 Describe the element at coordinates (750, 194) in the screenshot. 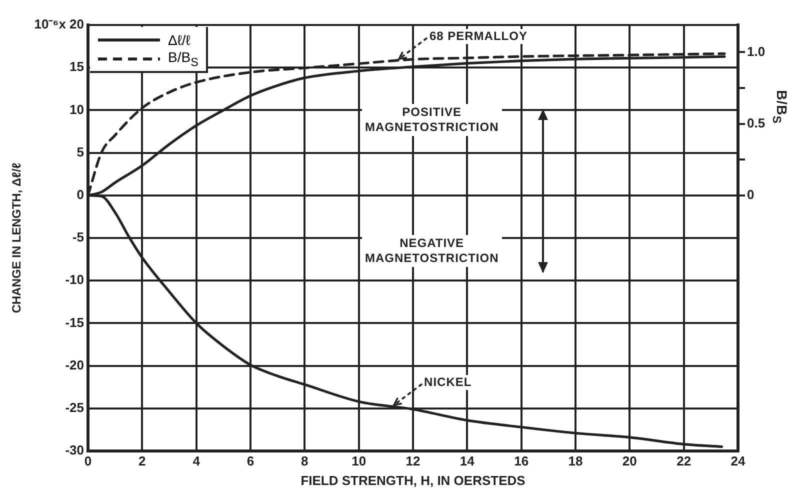

I see `y2-tick-label: 0` at that location.